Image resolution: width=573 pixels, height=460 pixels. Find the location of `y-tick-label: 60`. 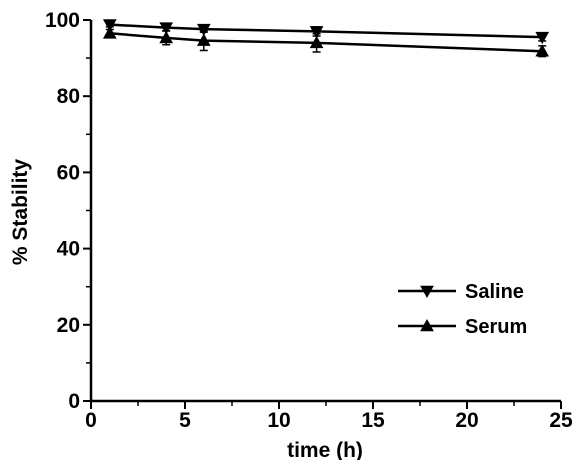

y-tick-label: 60 is located at coordinates (68, 172).